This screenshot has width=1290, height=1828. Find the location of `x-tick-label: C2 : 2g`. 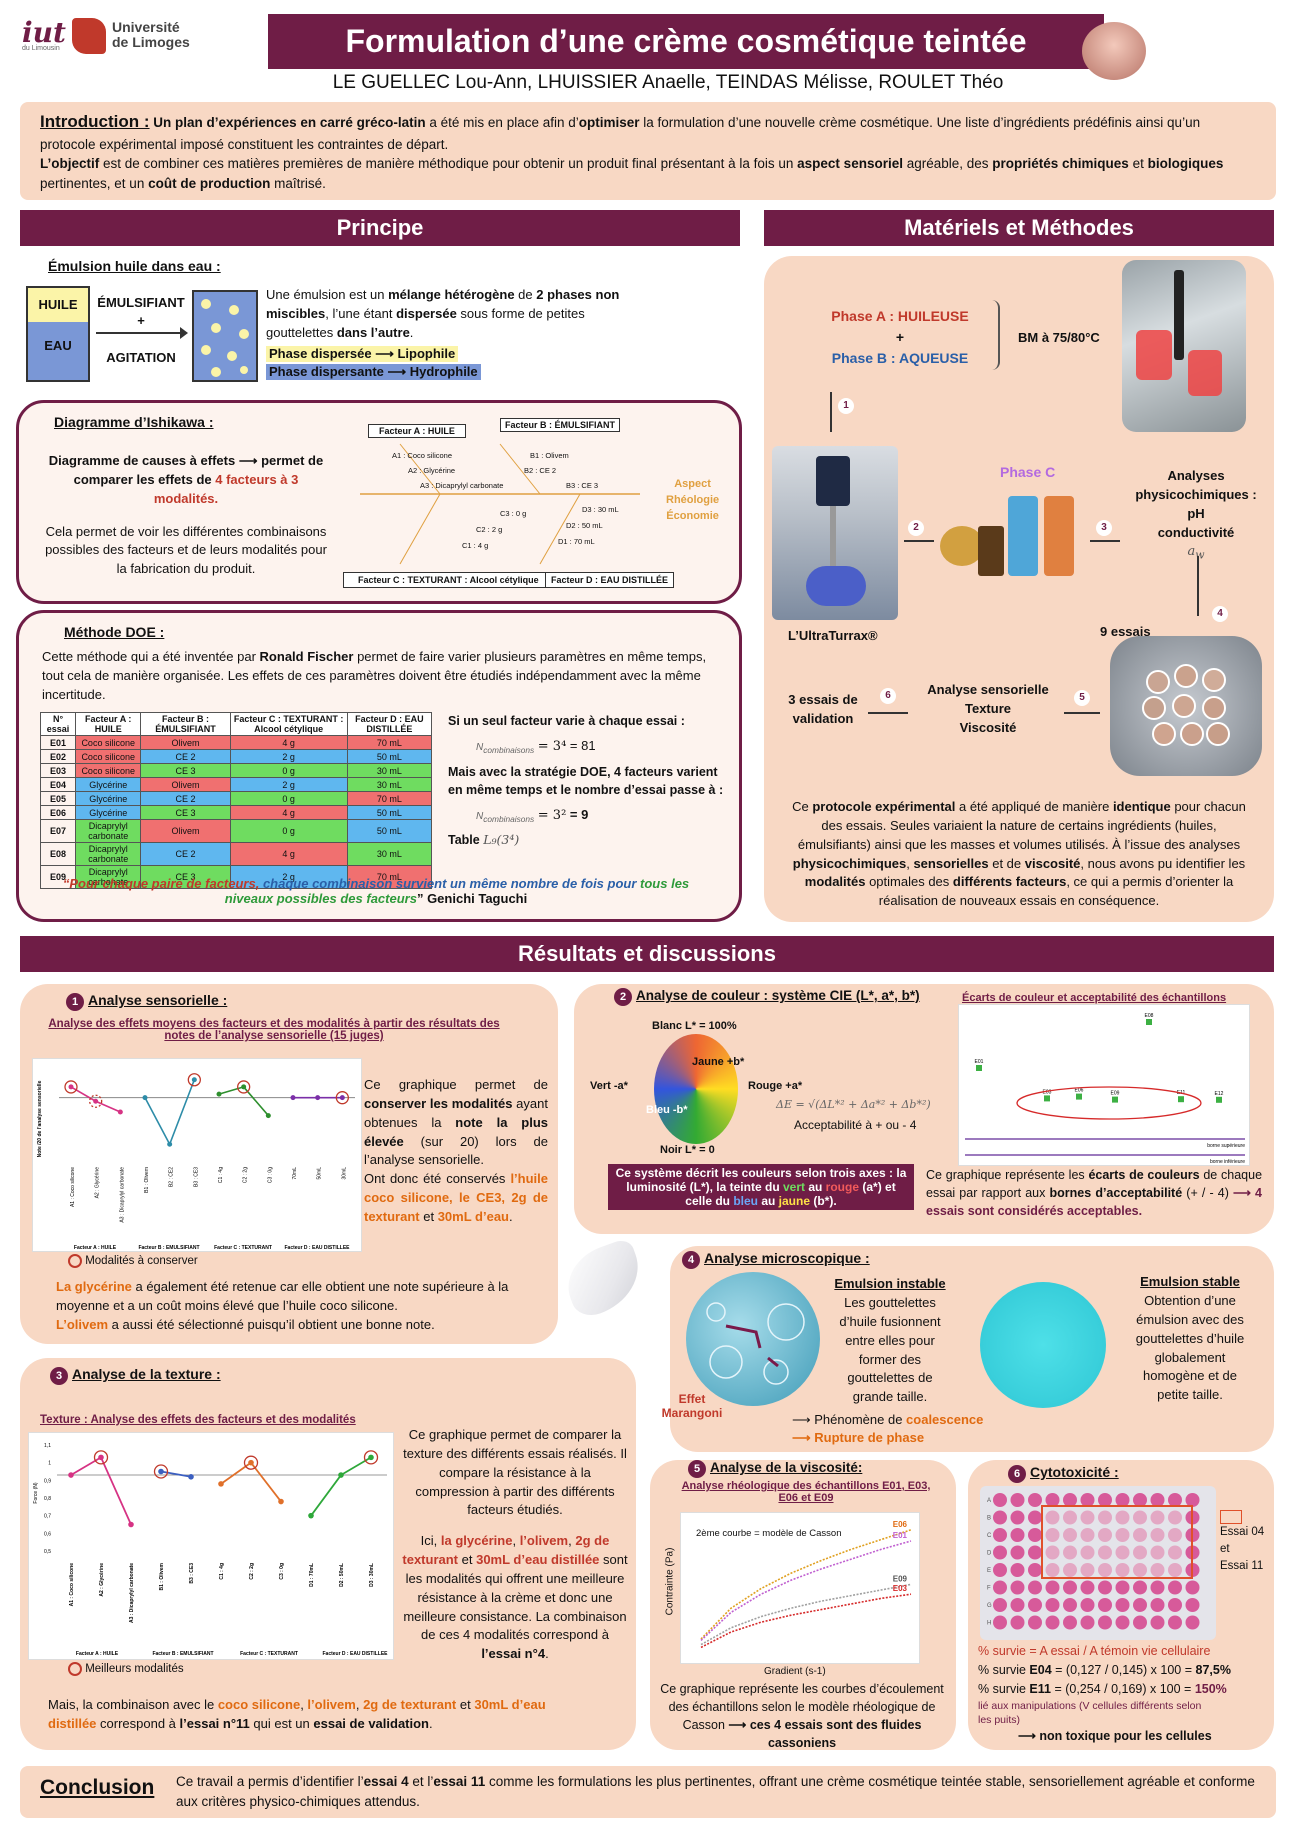

x-tick-label: C2 : 2g is located at coordinates (252, 1571).